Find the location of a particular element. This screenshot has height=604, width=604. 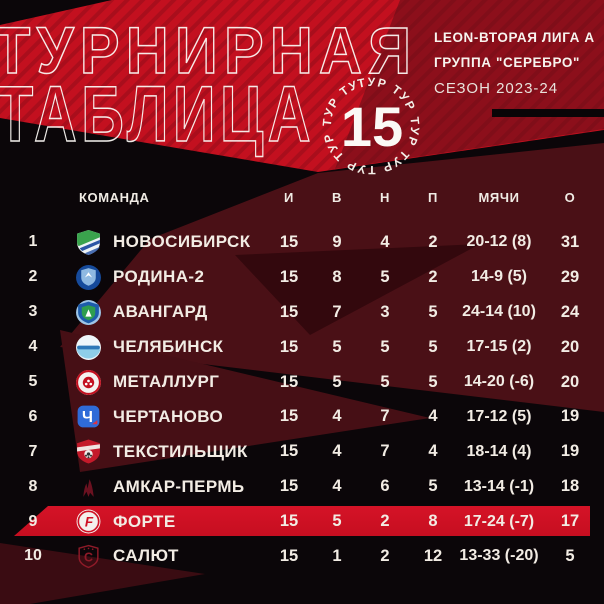

row-position: 5 is located at coordinates (33, 381).